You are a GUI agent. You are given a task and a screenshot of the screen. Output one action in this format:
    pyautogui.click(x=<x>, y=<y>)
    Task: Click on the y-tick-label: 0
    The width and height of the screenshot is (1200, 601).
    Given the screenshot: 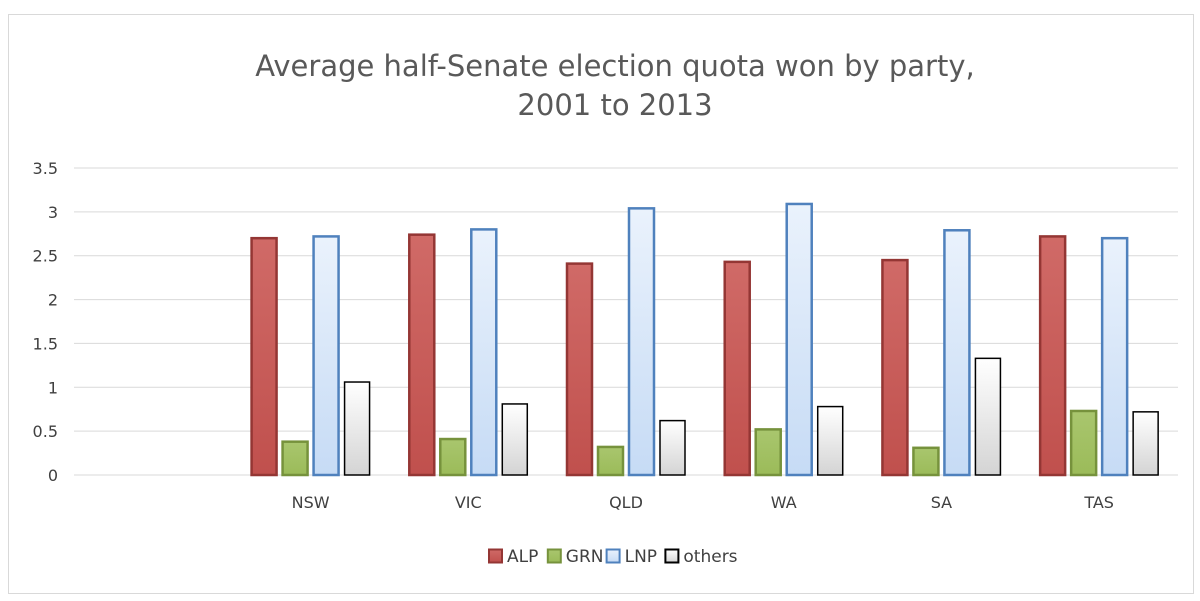 What is the action you would take?
    pyautogui.click(x=53, y=475)
    